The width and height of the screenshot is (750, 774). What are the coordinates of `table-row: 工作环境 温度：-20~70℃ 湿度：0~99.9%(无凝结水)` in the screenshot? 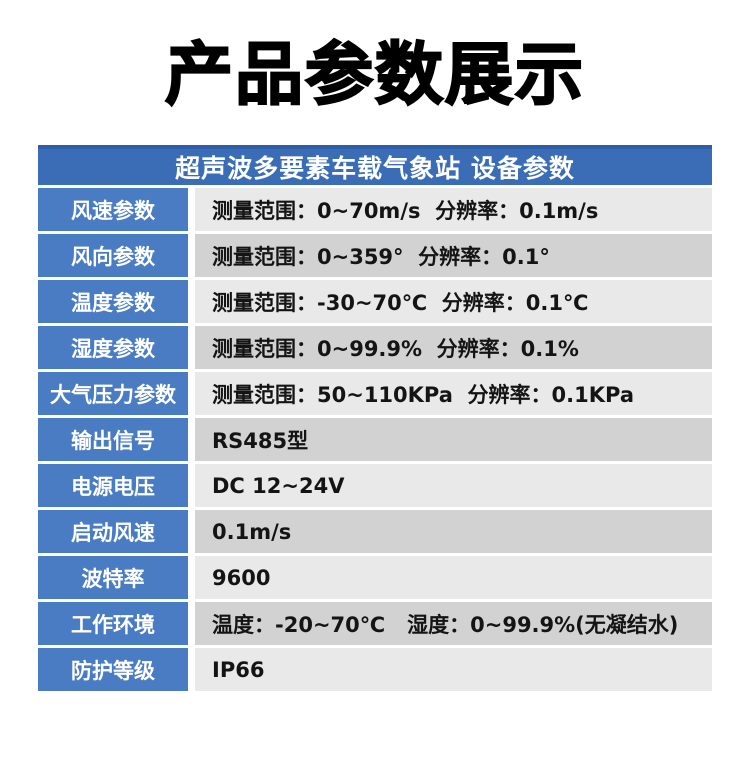 It's located at (375, 623).